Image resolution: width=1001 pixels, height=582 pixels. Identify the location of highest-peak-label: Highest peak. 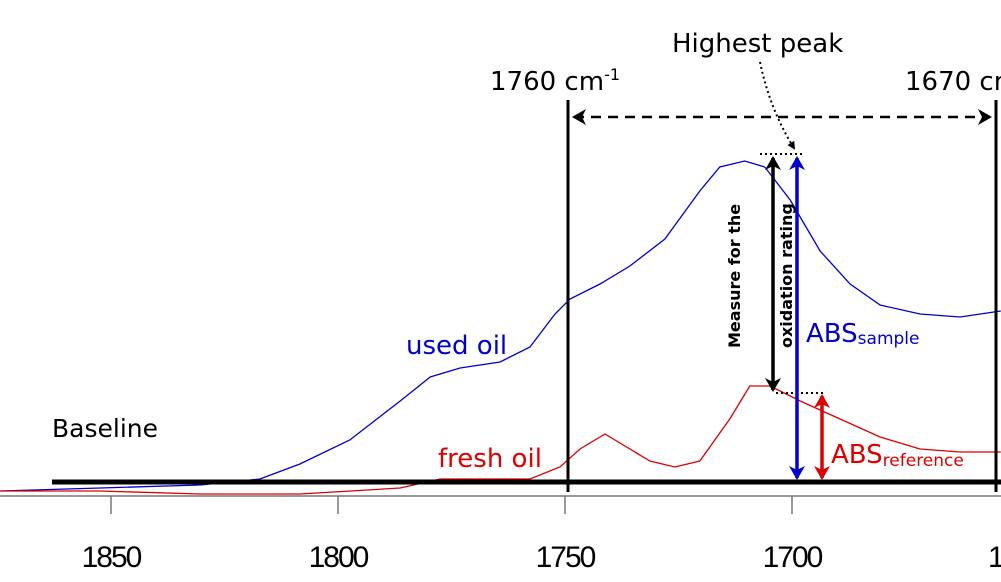
(757, 44).